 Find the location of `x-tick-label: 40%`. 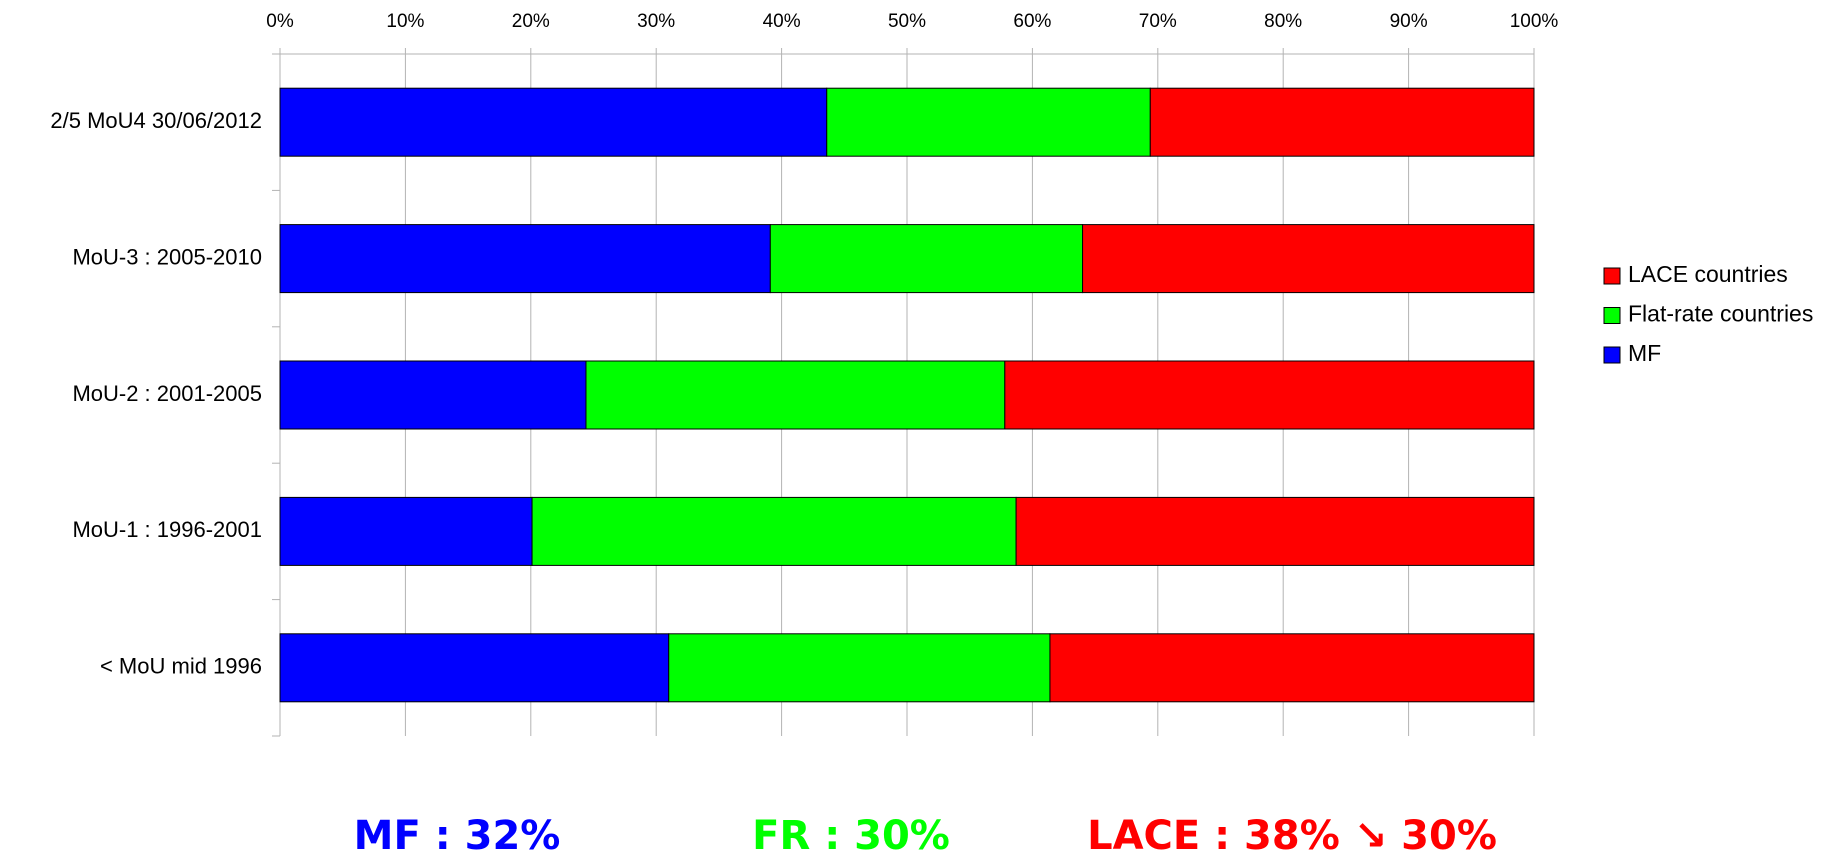

x-tick-label: 40% is located at coordinates (782, 21).